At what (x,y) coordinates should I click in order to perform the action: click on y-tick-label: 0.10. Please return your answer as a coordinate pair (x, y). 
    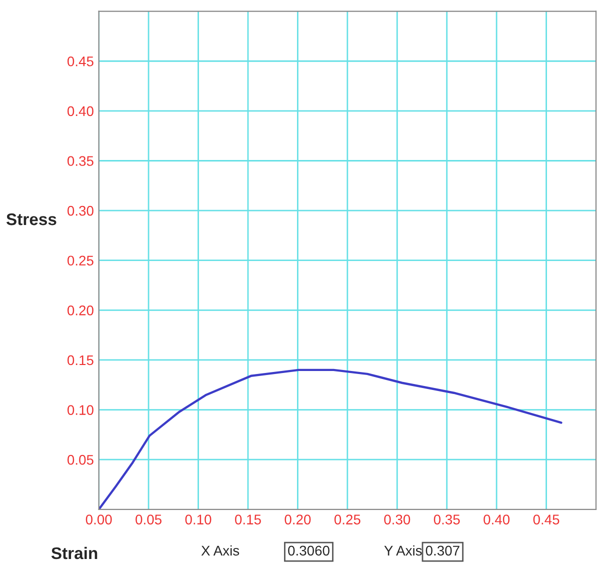
    Looking at the image, I should click on (80, 410).